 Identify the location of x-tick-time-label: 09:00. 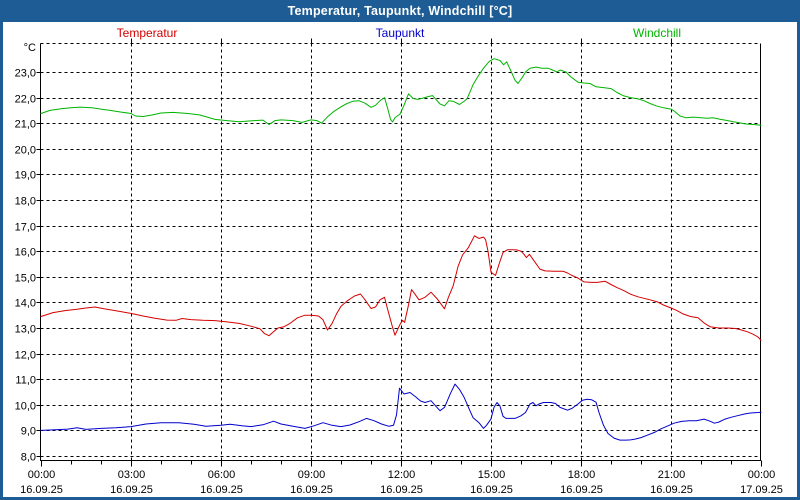
(312, 475).